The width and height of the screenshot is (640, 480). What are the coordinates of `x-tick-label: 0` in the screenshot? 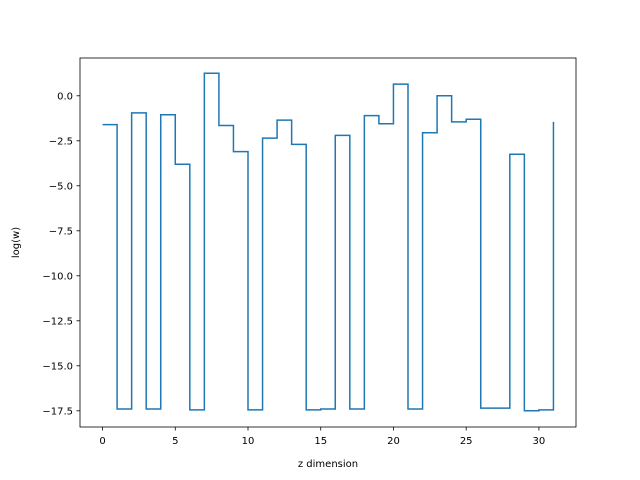 It's located at (102, 441).